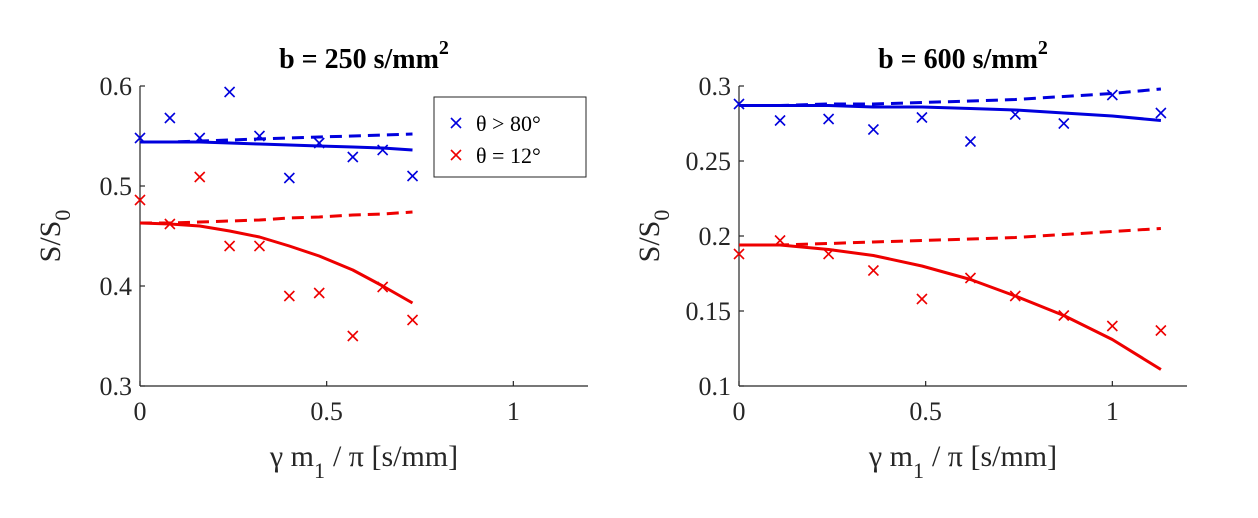 Image resolution: width=1258 pixels, height=518 pixels. I want to click on legend: θ > 80° θ = 12°, so click(510, 137).